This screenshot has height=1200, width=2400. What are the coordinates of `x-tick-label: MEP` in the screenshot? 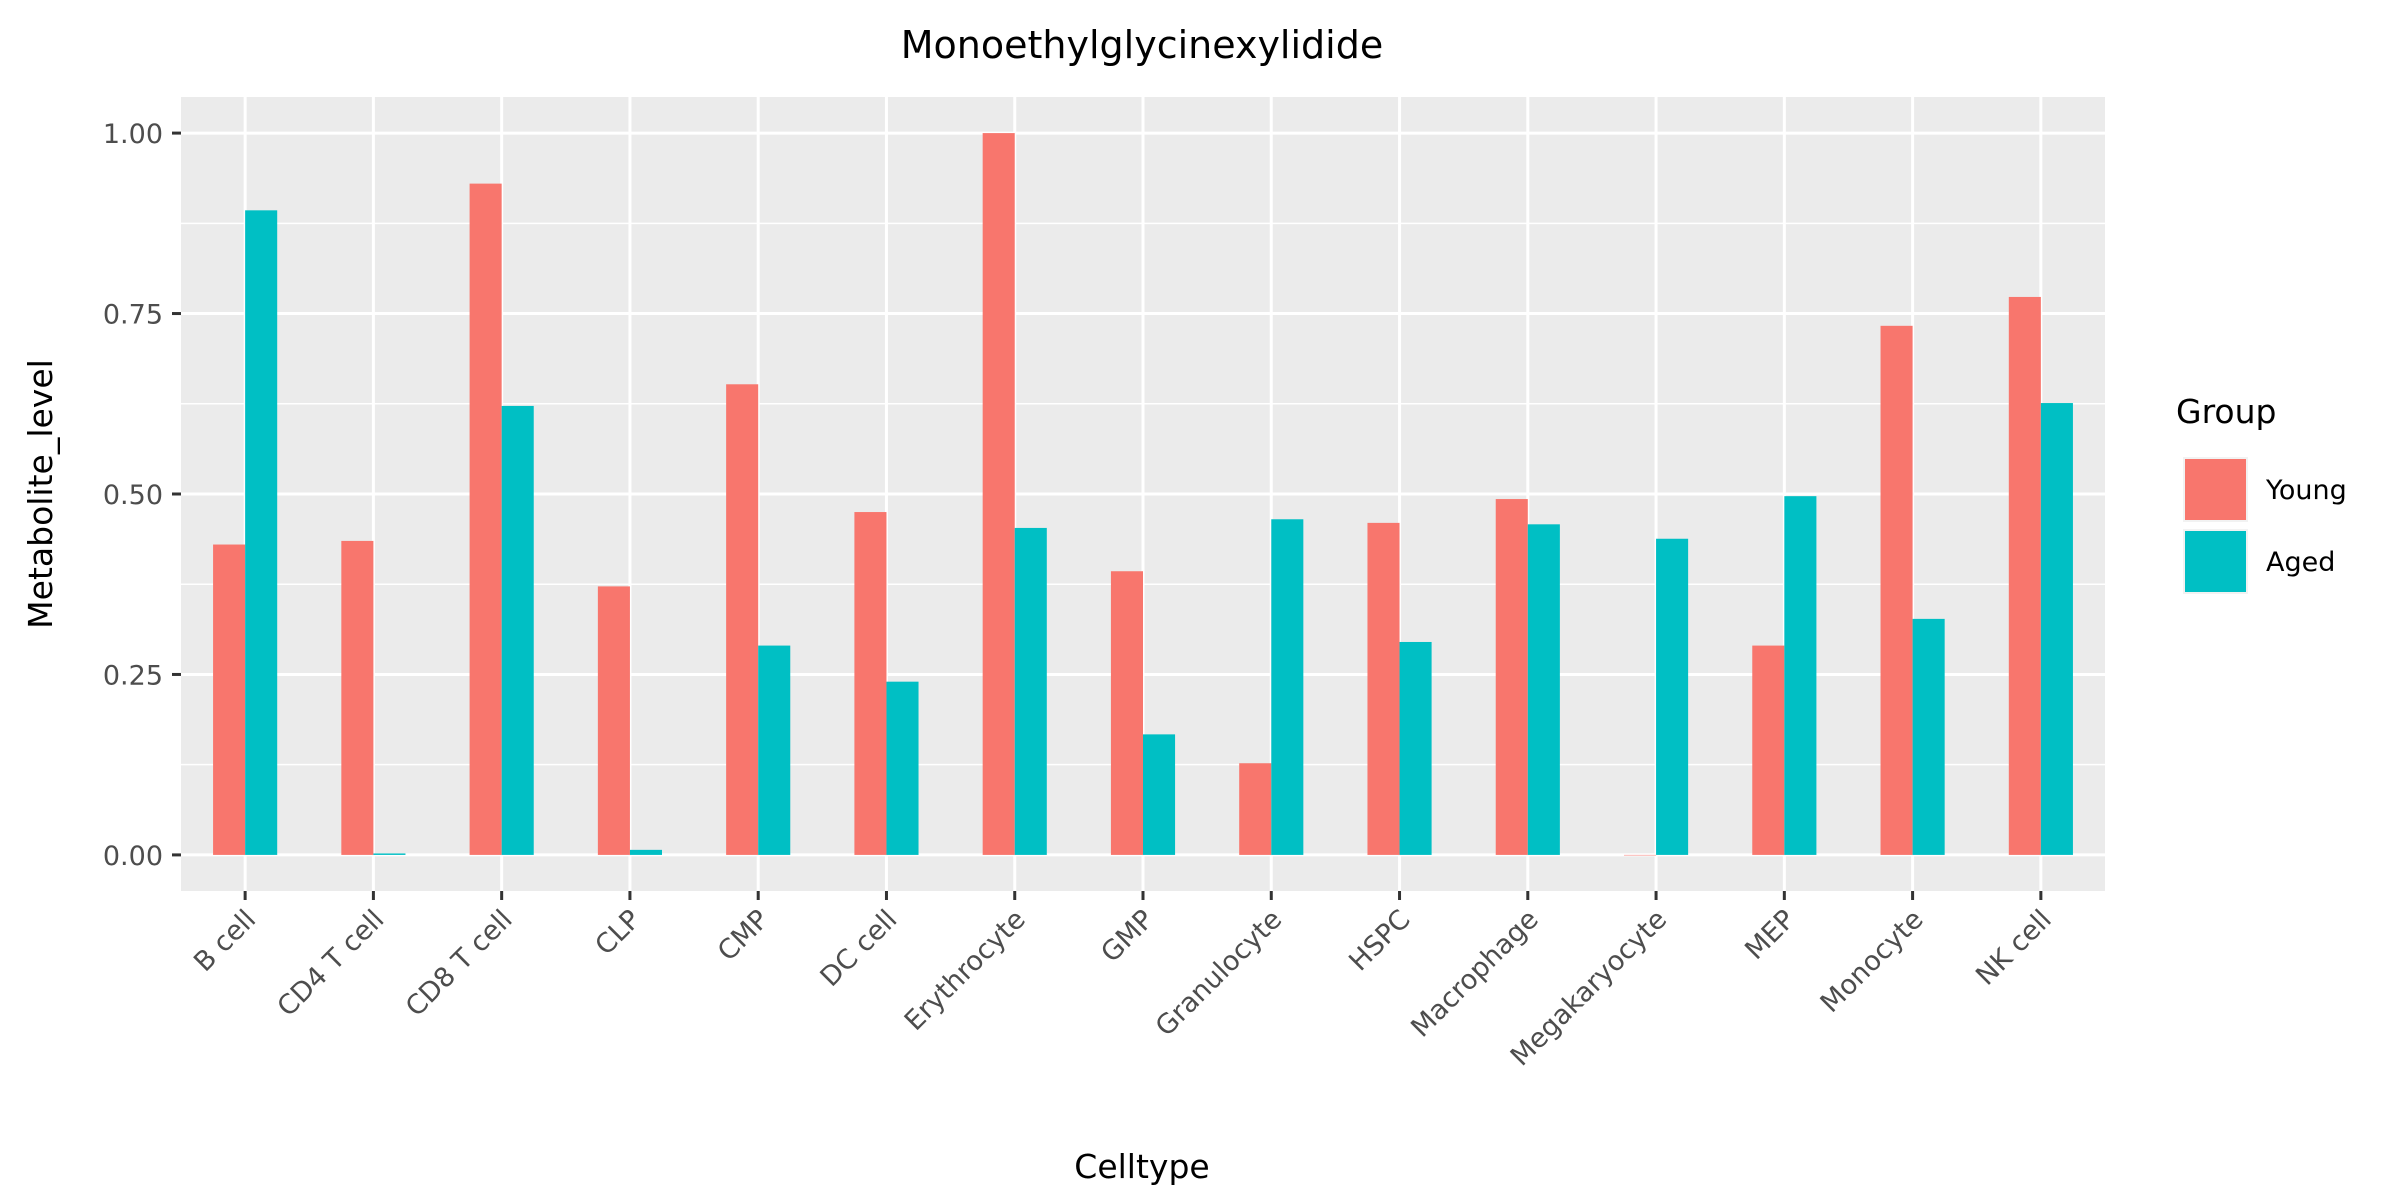 It's located at (1770, 935).